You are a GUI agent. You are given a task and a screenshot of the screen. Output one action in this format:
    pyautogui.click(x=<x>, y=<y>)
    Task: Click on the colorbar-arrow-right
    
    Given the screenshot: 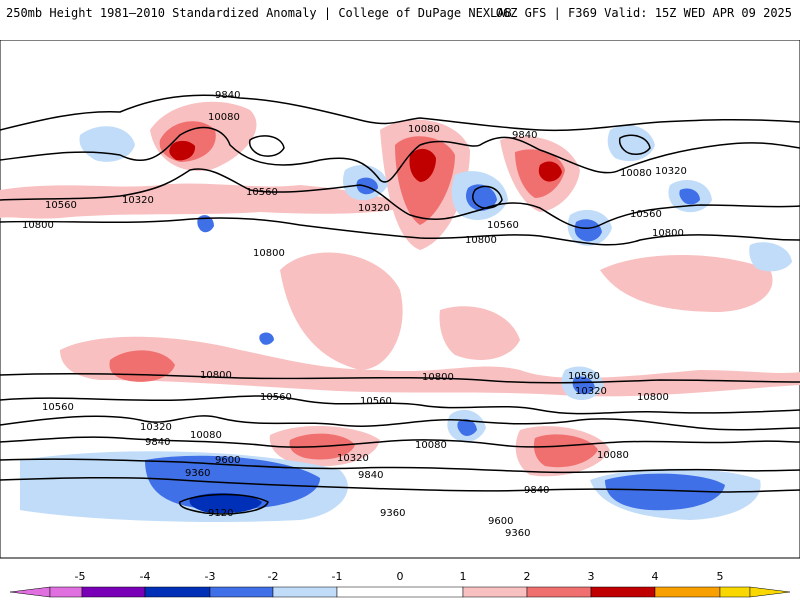 What is the action you would take?
    pyautogui.click(x=770, y=592)
    